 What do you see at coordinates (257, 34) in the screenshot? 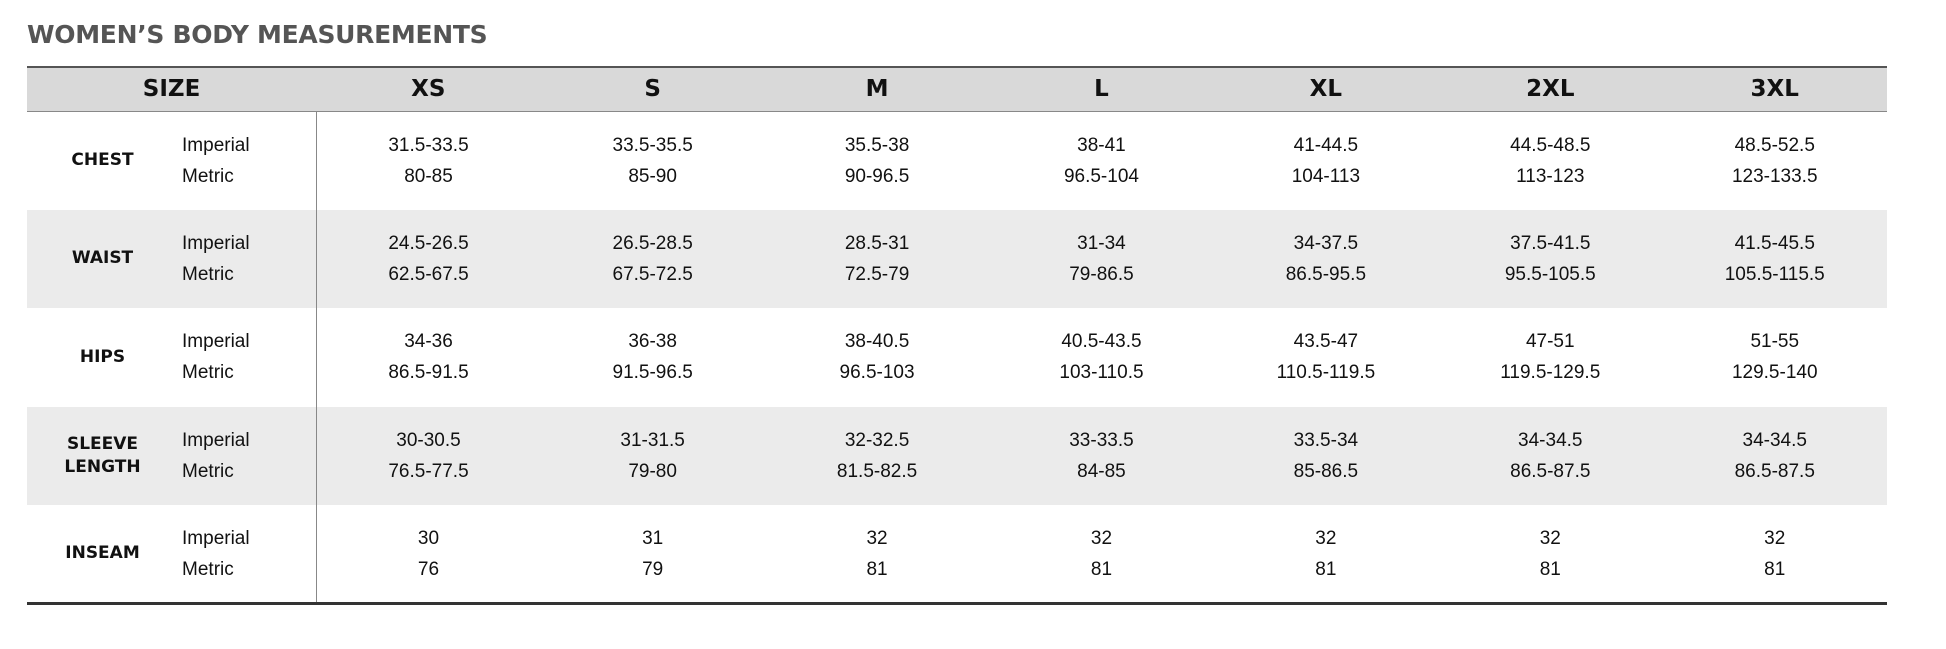
I see `page-title: WOMEN’S BODY MEASUREMENTS` at bounding box center [257, 34].